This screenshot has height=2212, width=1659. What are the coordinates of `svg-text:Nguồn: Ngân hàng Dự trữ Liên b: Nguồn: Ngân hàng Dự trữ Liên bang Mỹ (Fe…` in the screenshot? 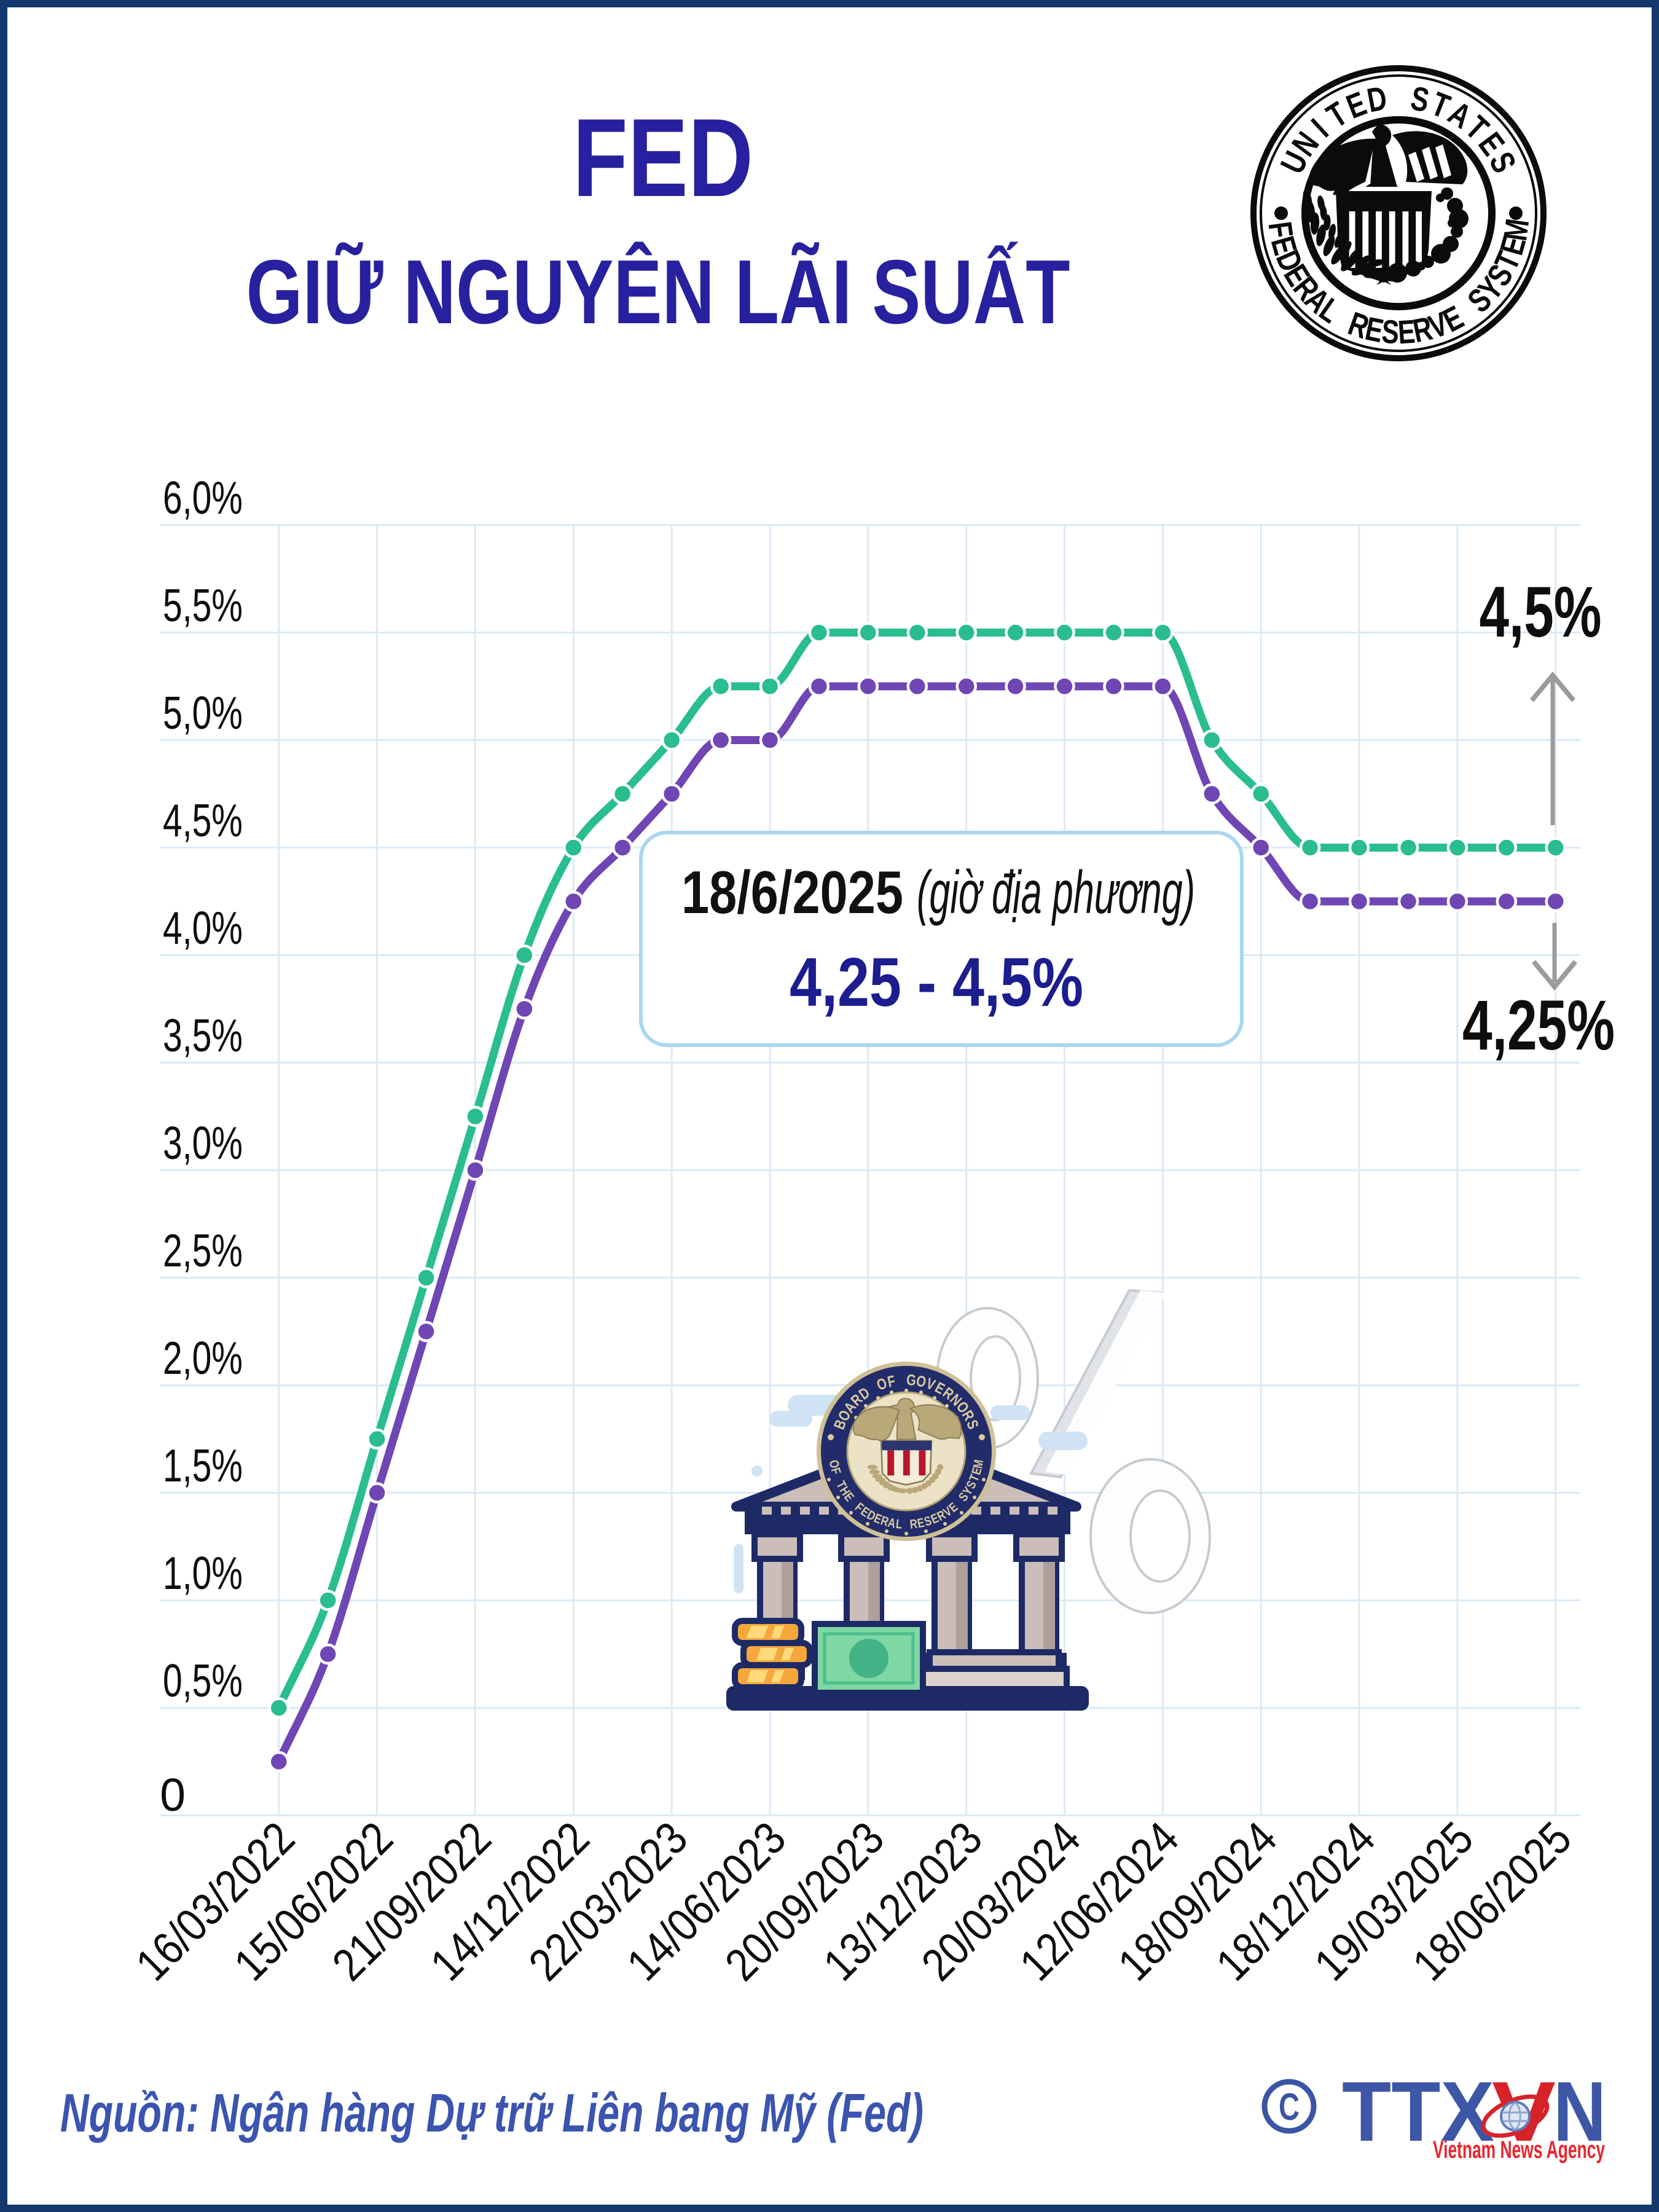 It's located at (492, 2112).